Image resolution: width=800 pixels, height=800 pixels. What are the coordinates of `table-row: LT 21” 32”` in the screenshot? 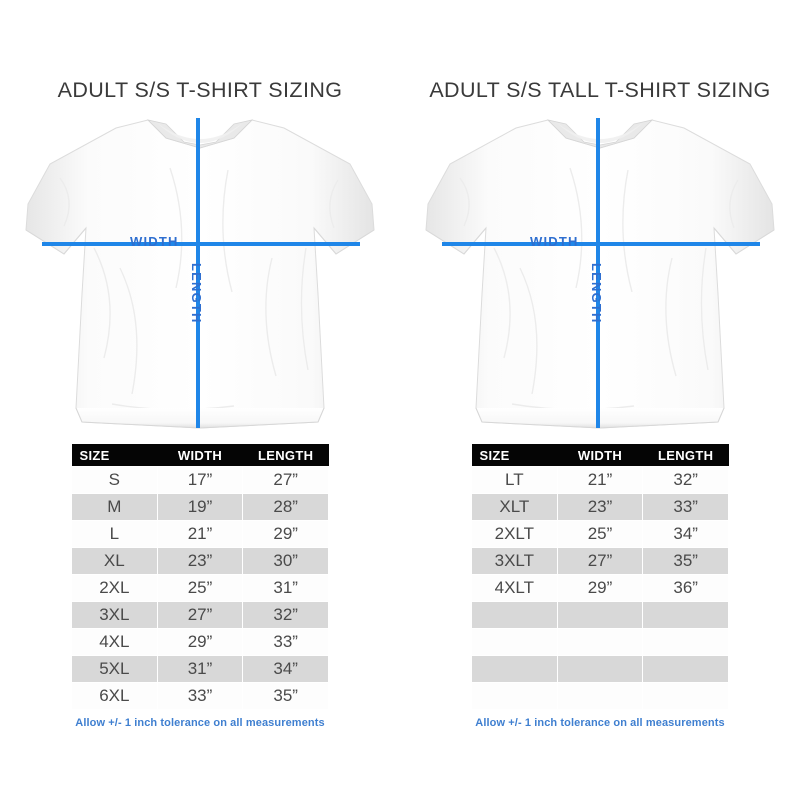 It's located at (600, 480).